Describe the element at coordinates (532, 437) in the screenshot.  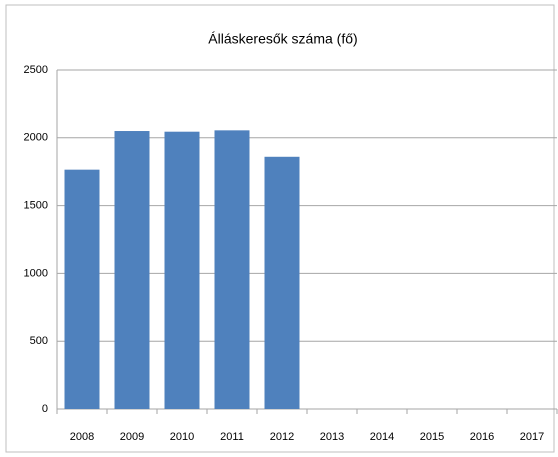
I see `x-tick-label: 2017` at that location.